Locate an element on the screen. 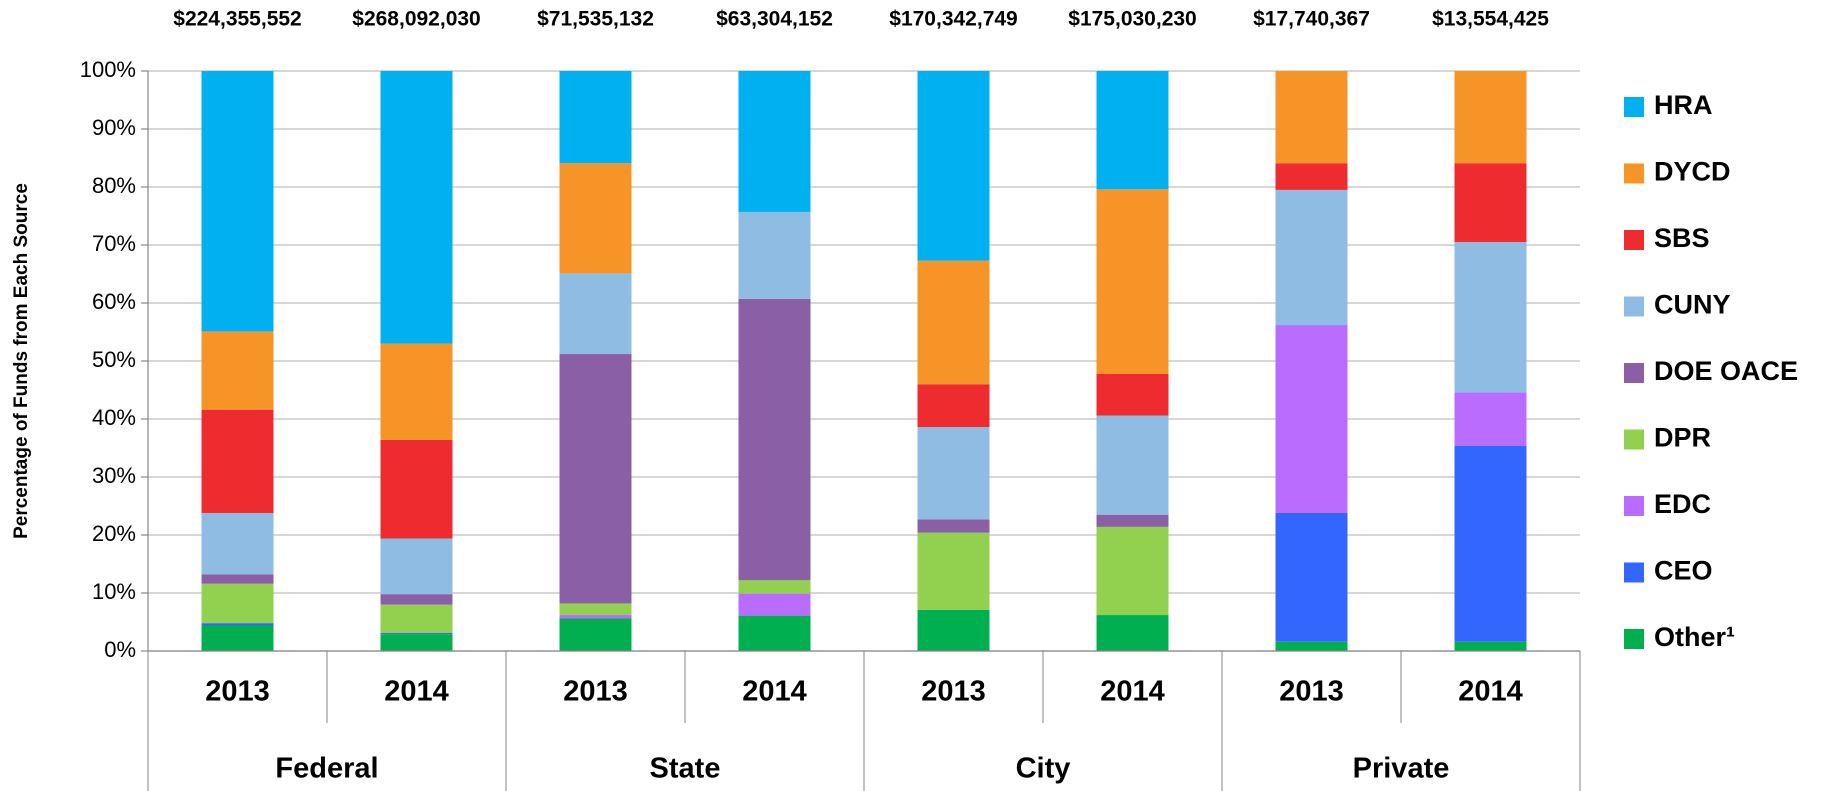 Image resolution: width=1824 pixels, height=791 pixels. y-tick-label: 70% is located at coordinates (114, 243).